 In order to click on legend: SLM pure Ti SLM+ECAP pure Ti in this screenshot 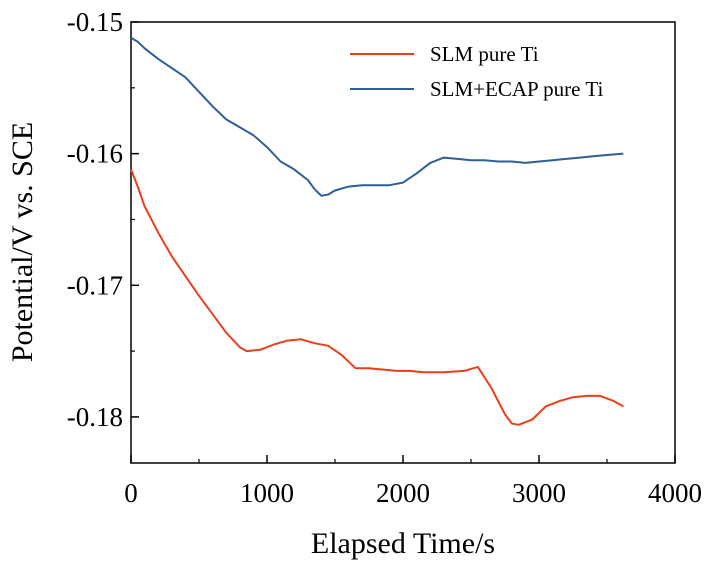, I will do `click(476, 71)`.